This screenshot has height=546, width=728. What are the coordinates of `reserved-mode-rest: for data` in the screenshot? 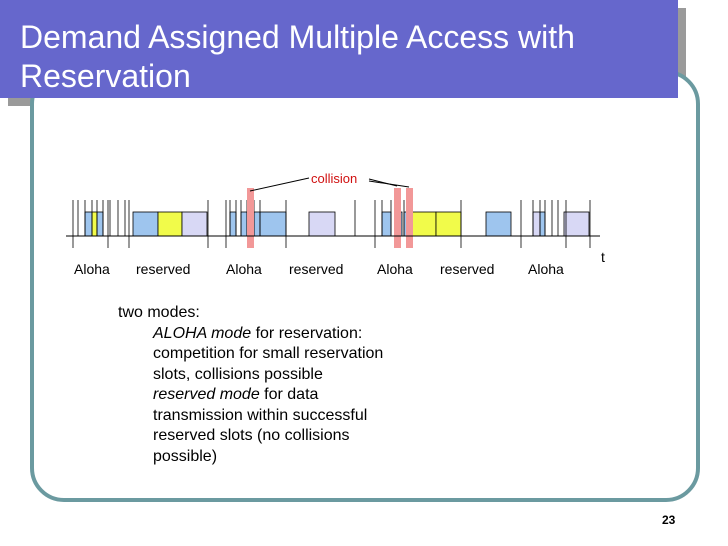 It's located at (289, 394).